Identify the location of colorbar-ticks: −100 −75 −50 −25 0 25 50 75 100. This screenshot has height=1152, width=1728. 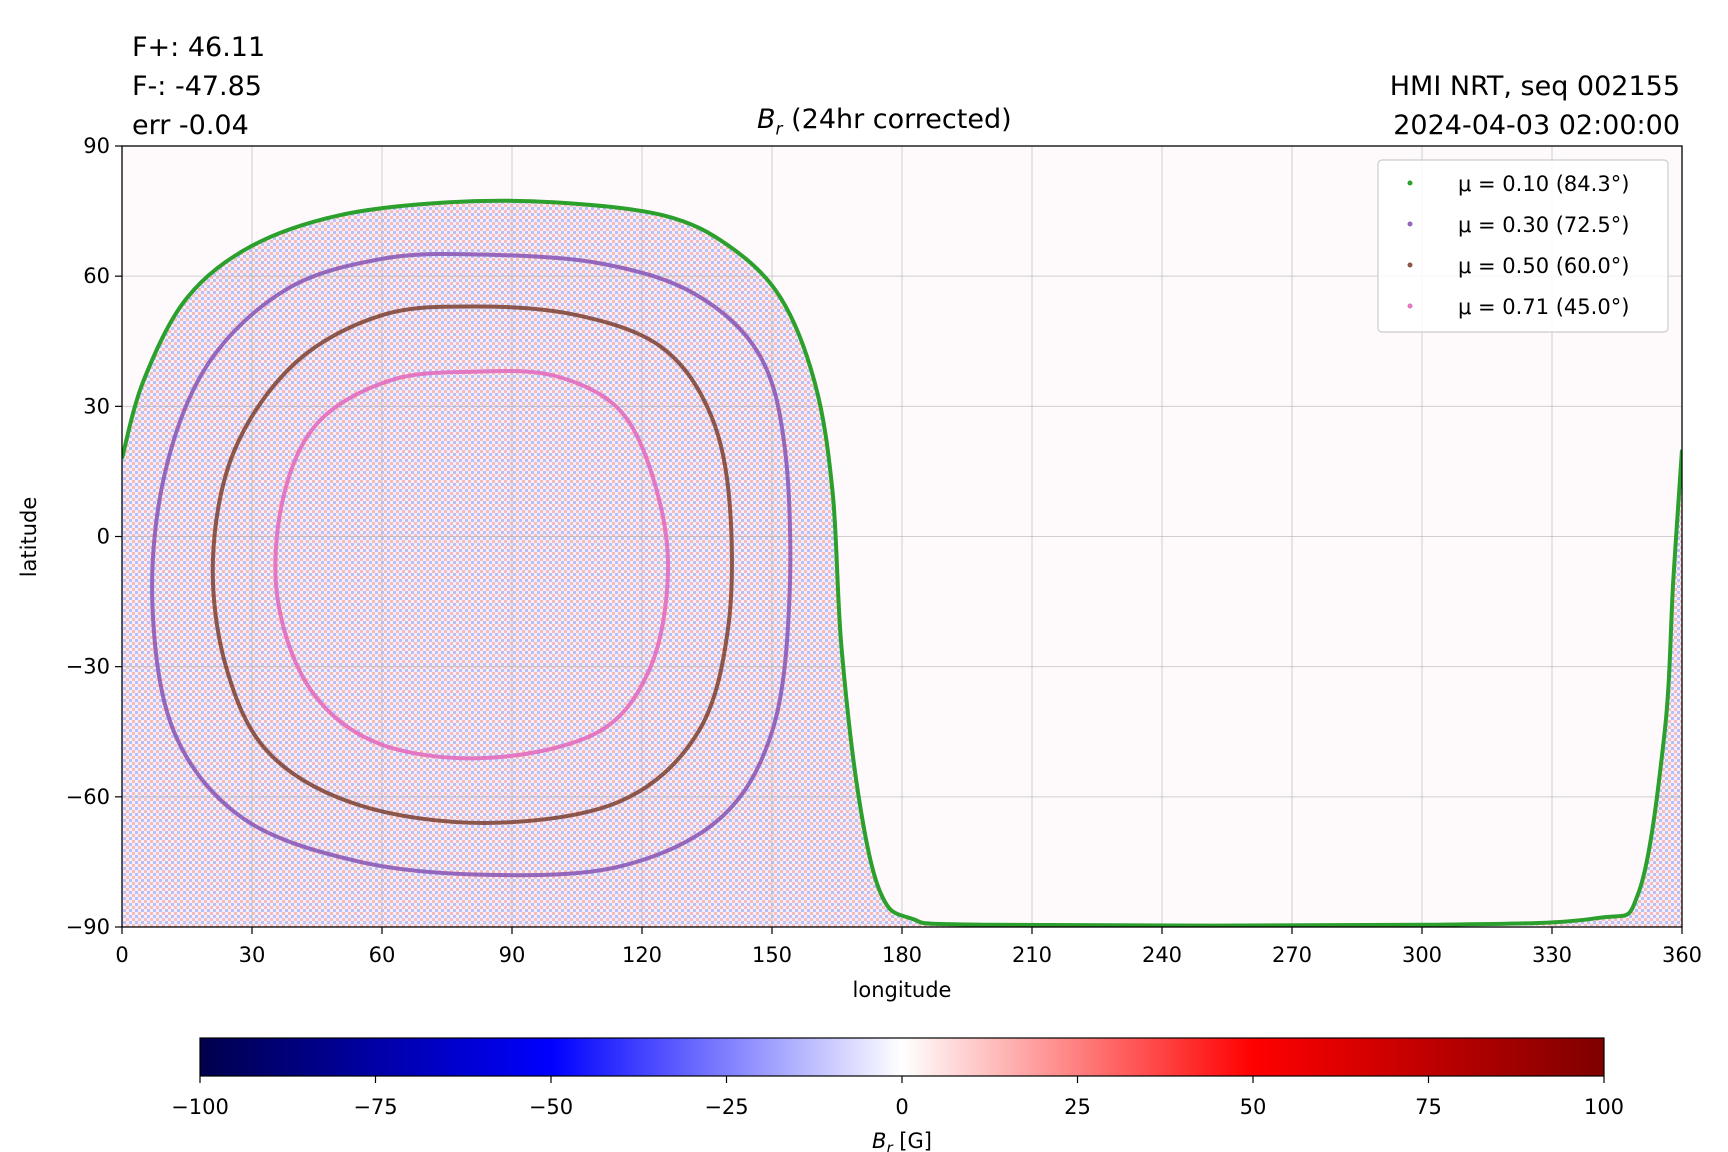
(897, 1097).